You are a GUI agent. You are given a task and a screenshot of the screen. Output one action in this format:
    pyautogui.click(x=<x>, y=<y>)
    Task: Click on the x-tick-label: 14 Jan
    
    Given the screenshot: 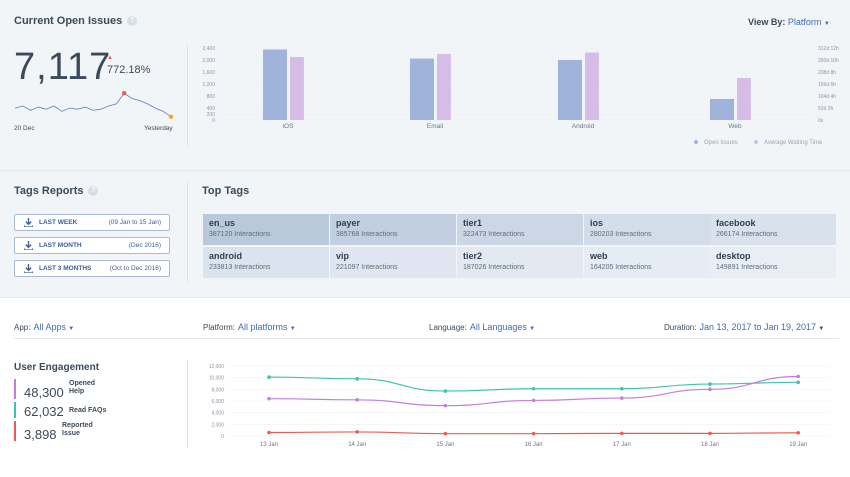 What is the action you would take?
    pyautogui.click(x=357, y=445)
    